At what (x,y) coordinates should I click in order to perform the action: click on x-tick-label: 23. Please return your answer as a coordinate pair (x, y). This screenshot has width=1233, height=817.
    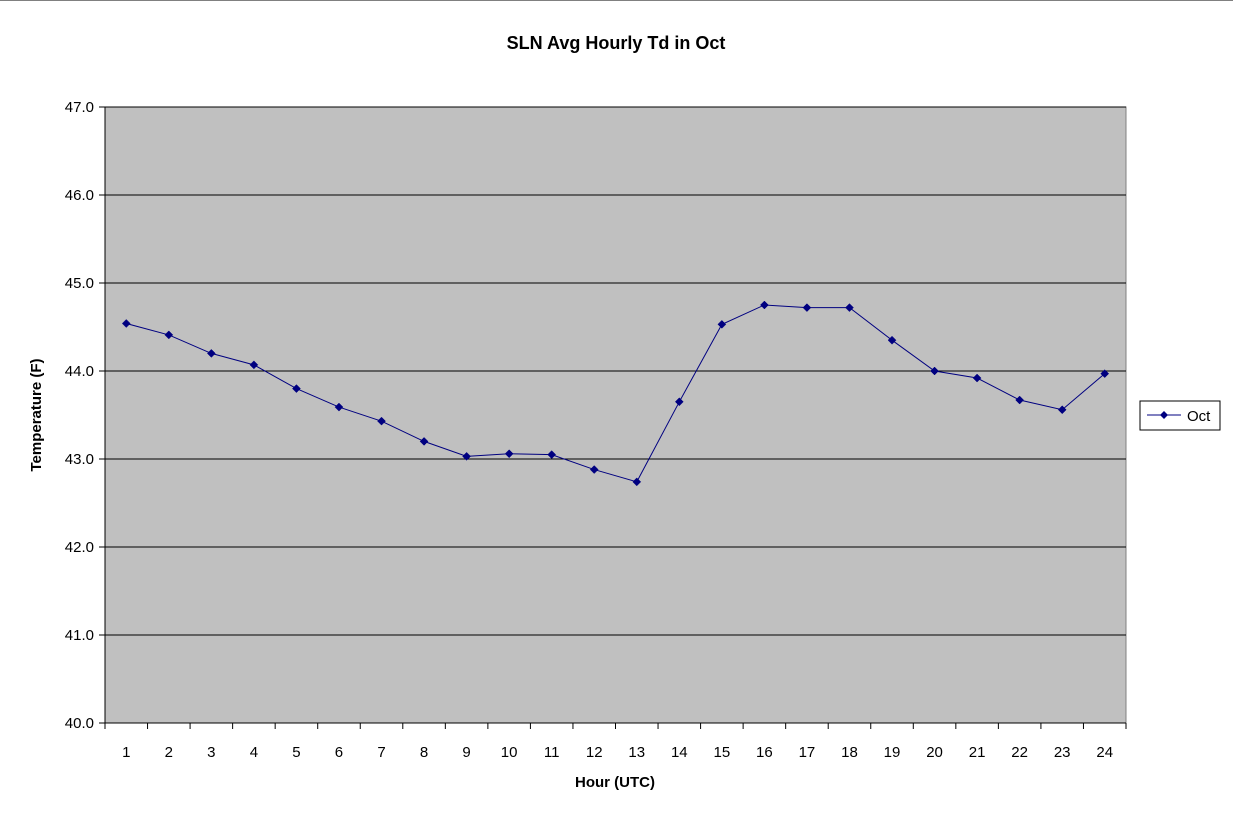
    Looking at the image, I should click on (1062, 752).